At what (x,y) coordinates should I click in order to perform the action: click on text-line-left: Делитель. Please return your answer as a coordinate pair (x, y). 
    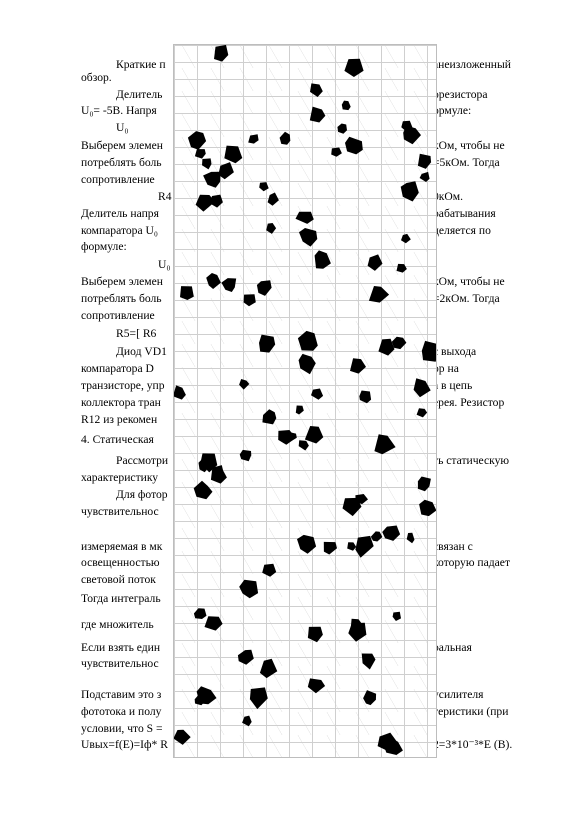
    Looking at the image, I should click on (139, 94).